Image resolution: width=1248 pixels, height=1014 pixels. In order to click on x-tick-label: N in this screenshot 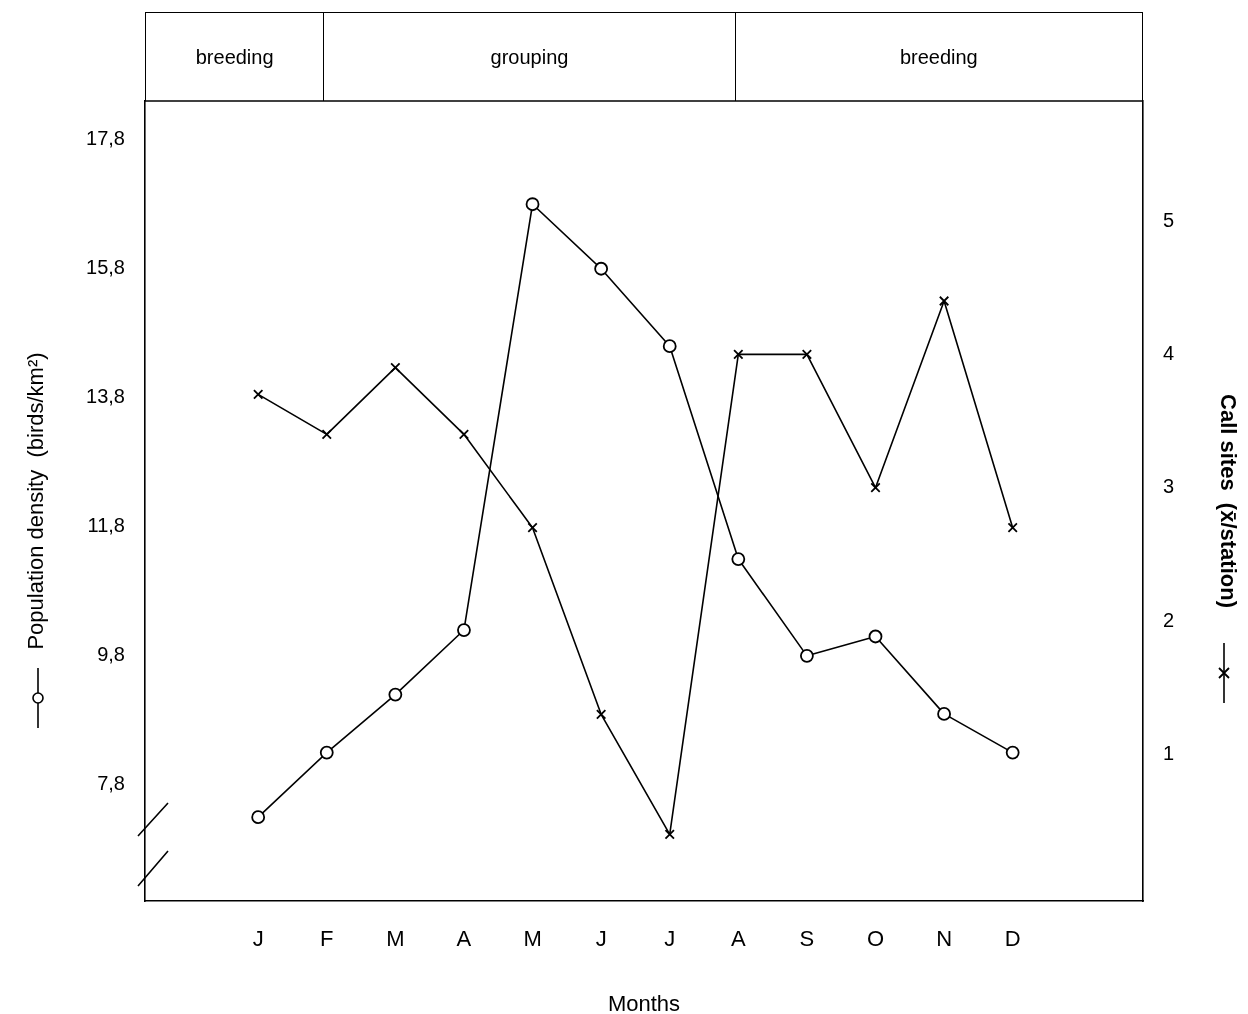, I will do `click(944, 939)`.